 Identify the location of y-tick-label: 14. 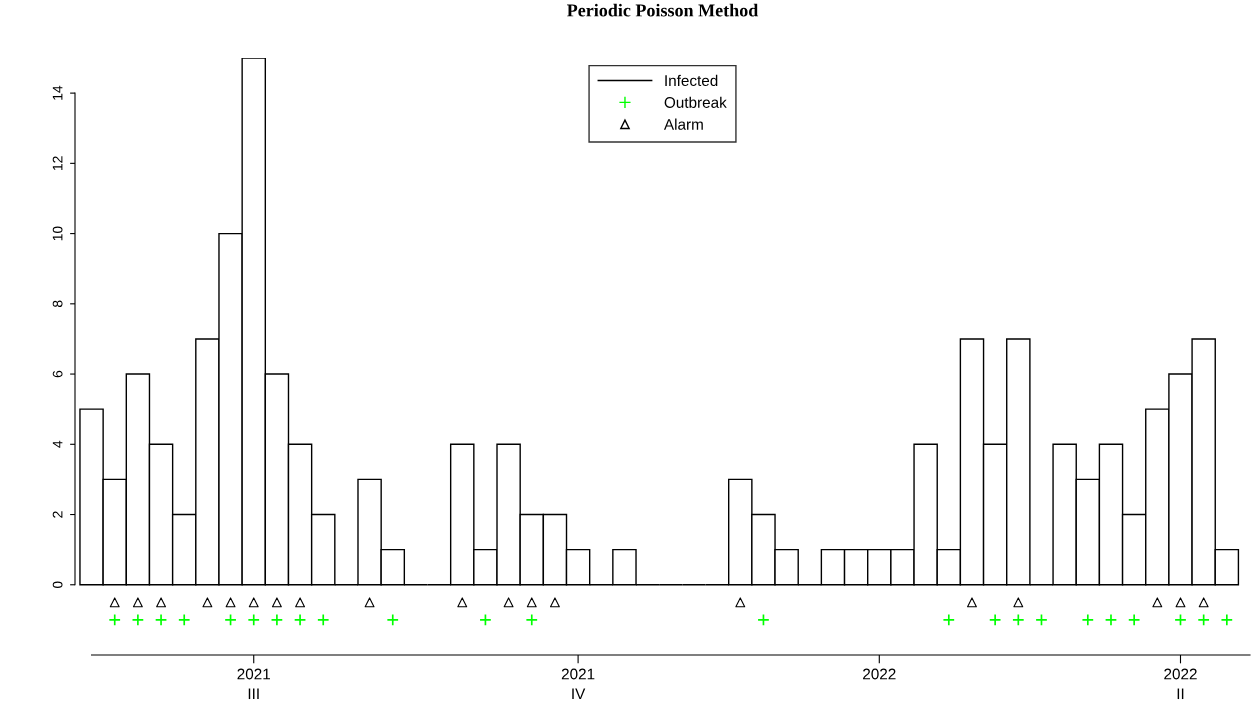
(57, 92).